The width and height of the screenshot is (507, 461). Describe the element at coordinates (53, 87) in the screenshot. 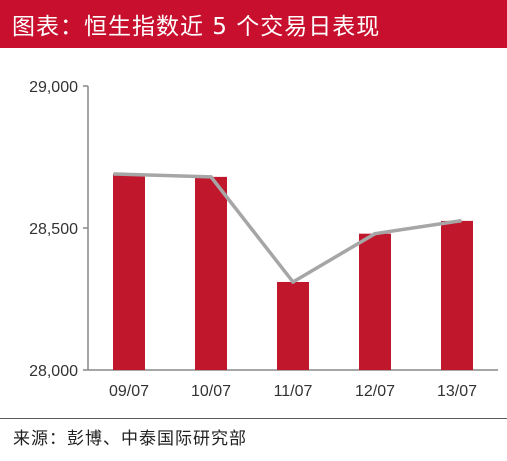

I see `y-tick-label: 29,000` at that location.